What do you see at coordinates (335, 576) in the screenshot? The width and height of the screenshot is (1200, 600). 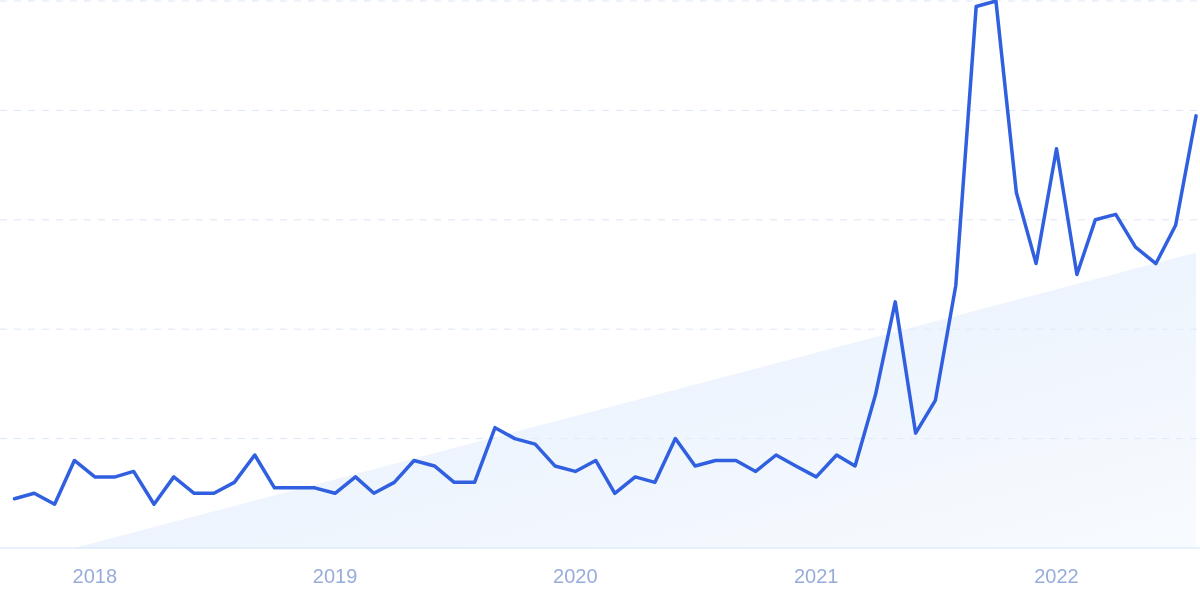 I see `x-tick-label: 2019` at bounding box center [335, 576].